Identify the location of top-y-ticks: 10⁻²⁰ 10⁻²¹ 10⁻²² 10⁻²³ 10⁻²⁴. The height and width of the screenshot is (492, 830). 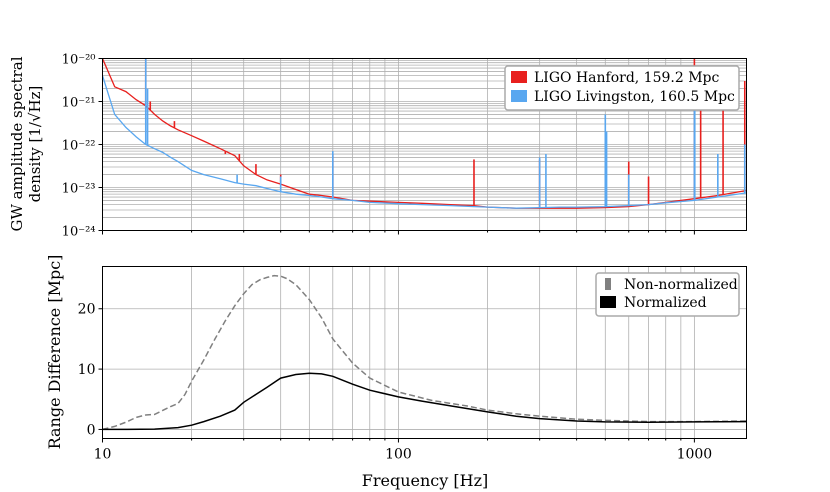
(82, 146).